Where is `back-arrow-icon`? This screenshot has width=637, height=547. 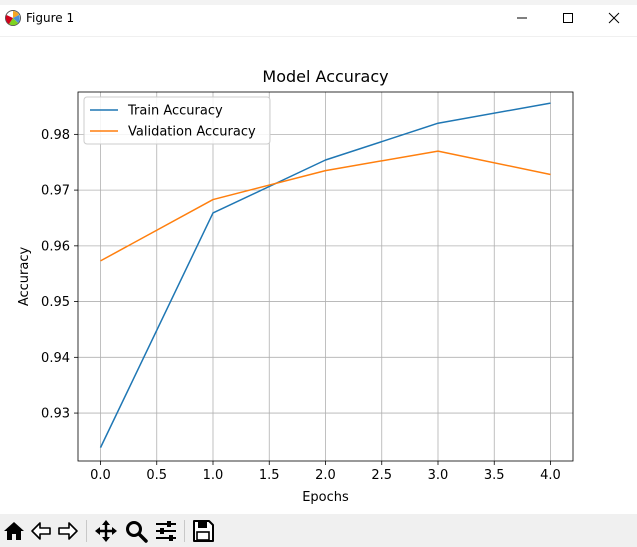
back-arrow-icon is located at coordinates (41, 531).